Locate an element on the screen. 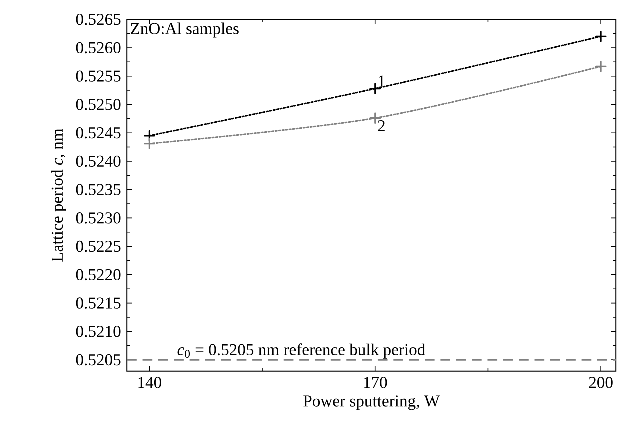 Image resolution: width=621 pixels, height=422 pixels. x-tick-label: 200 is located at coordinates (601, 382).